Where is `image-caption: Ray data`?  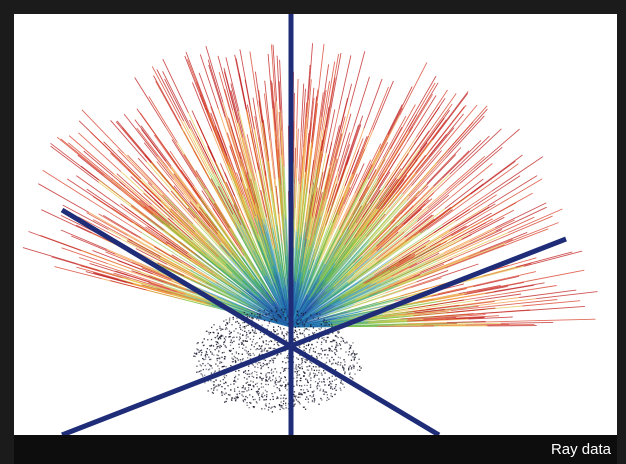
image-caption: Ray data is located at coordinates (580, 449).